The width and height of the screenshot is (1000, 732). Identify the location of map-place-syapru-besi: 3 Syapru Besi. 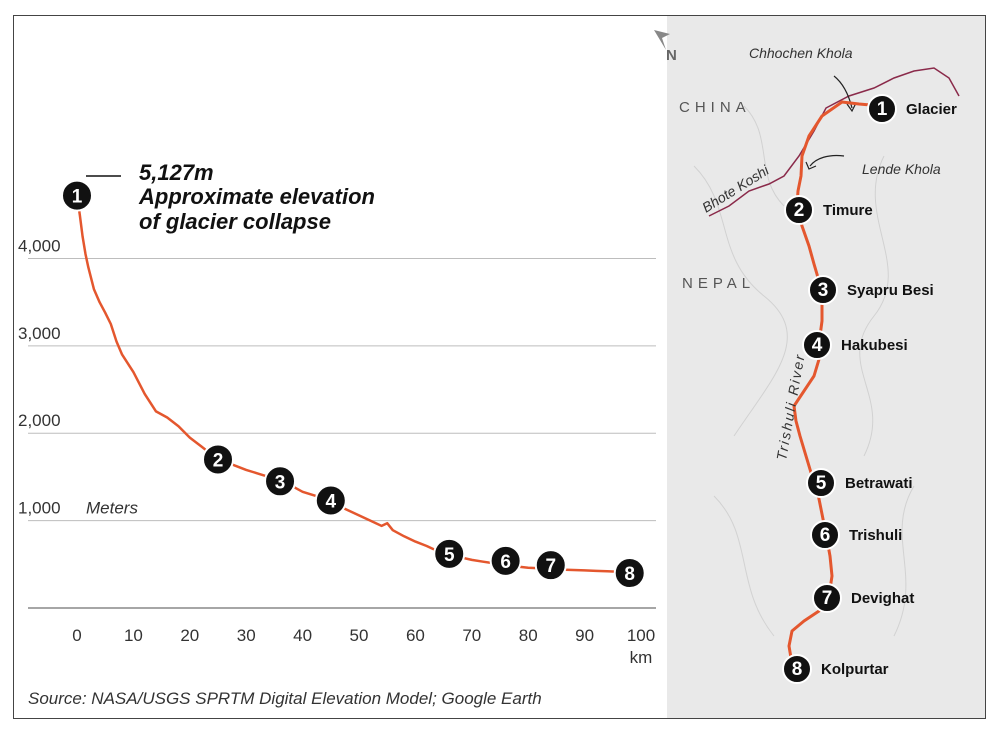
(871, 290).